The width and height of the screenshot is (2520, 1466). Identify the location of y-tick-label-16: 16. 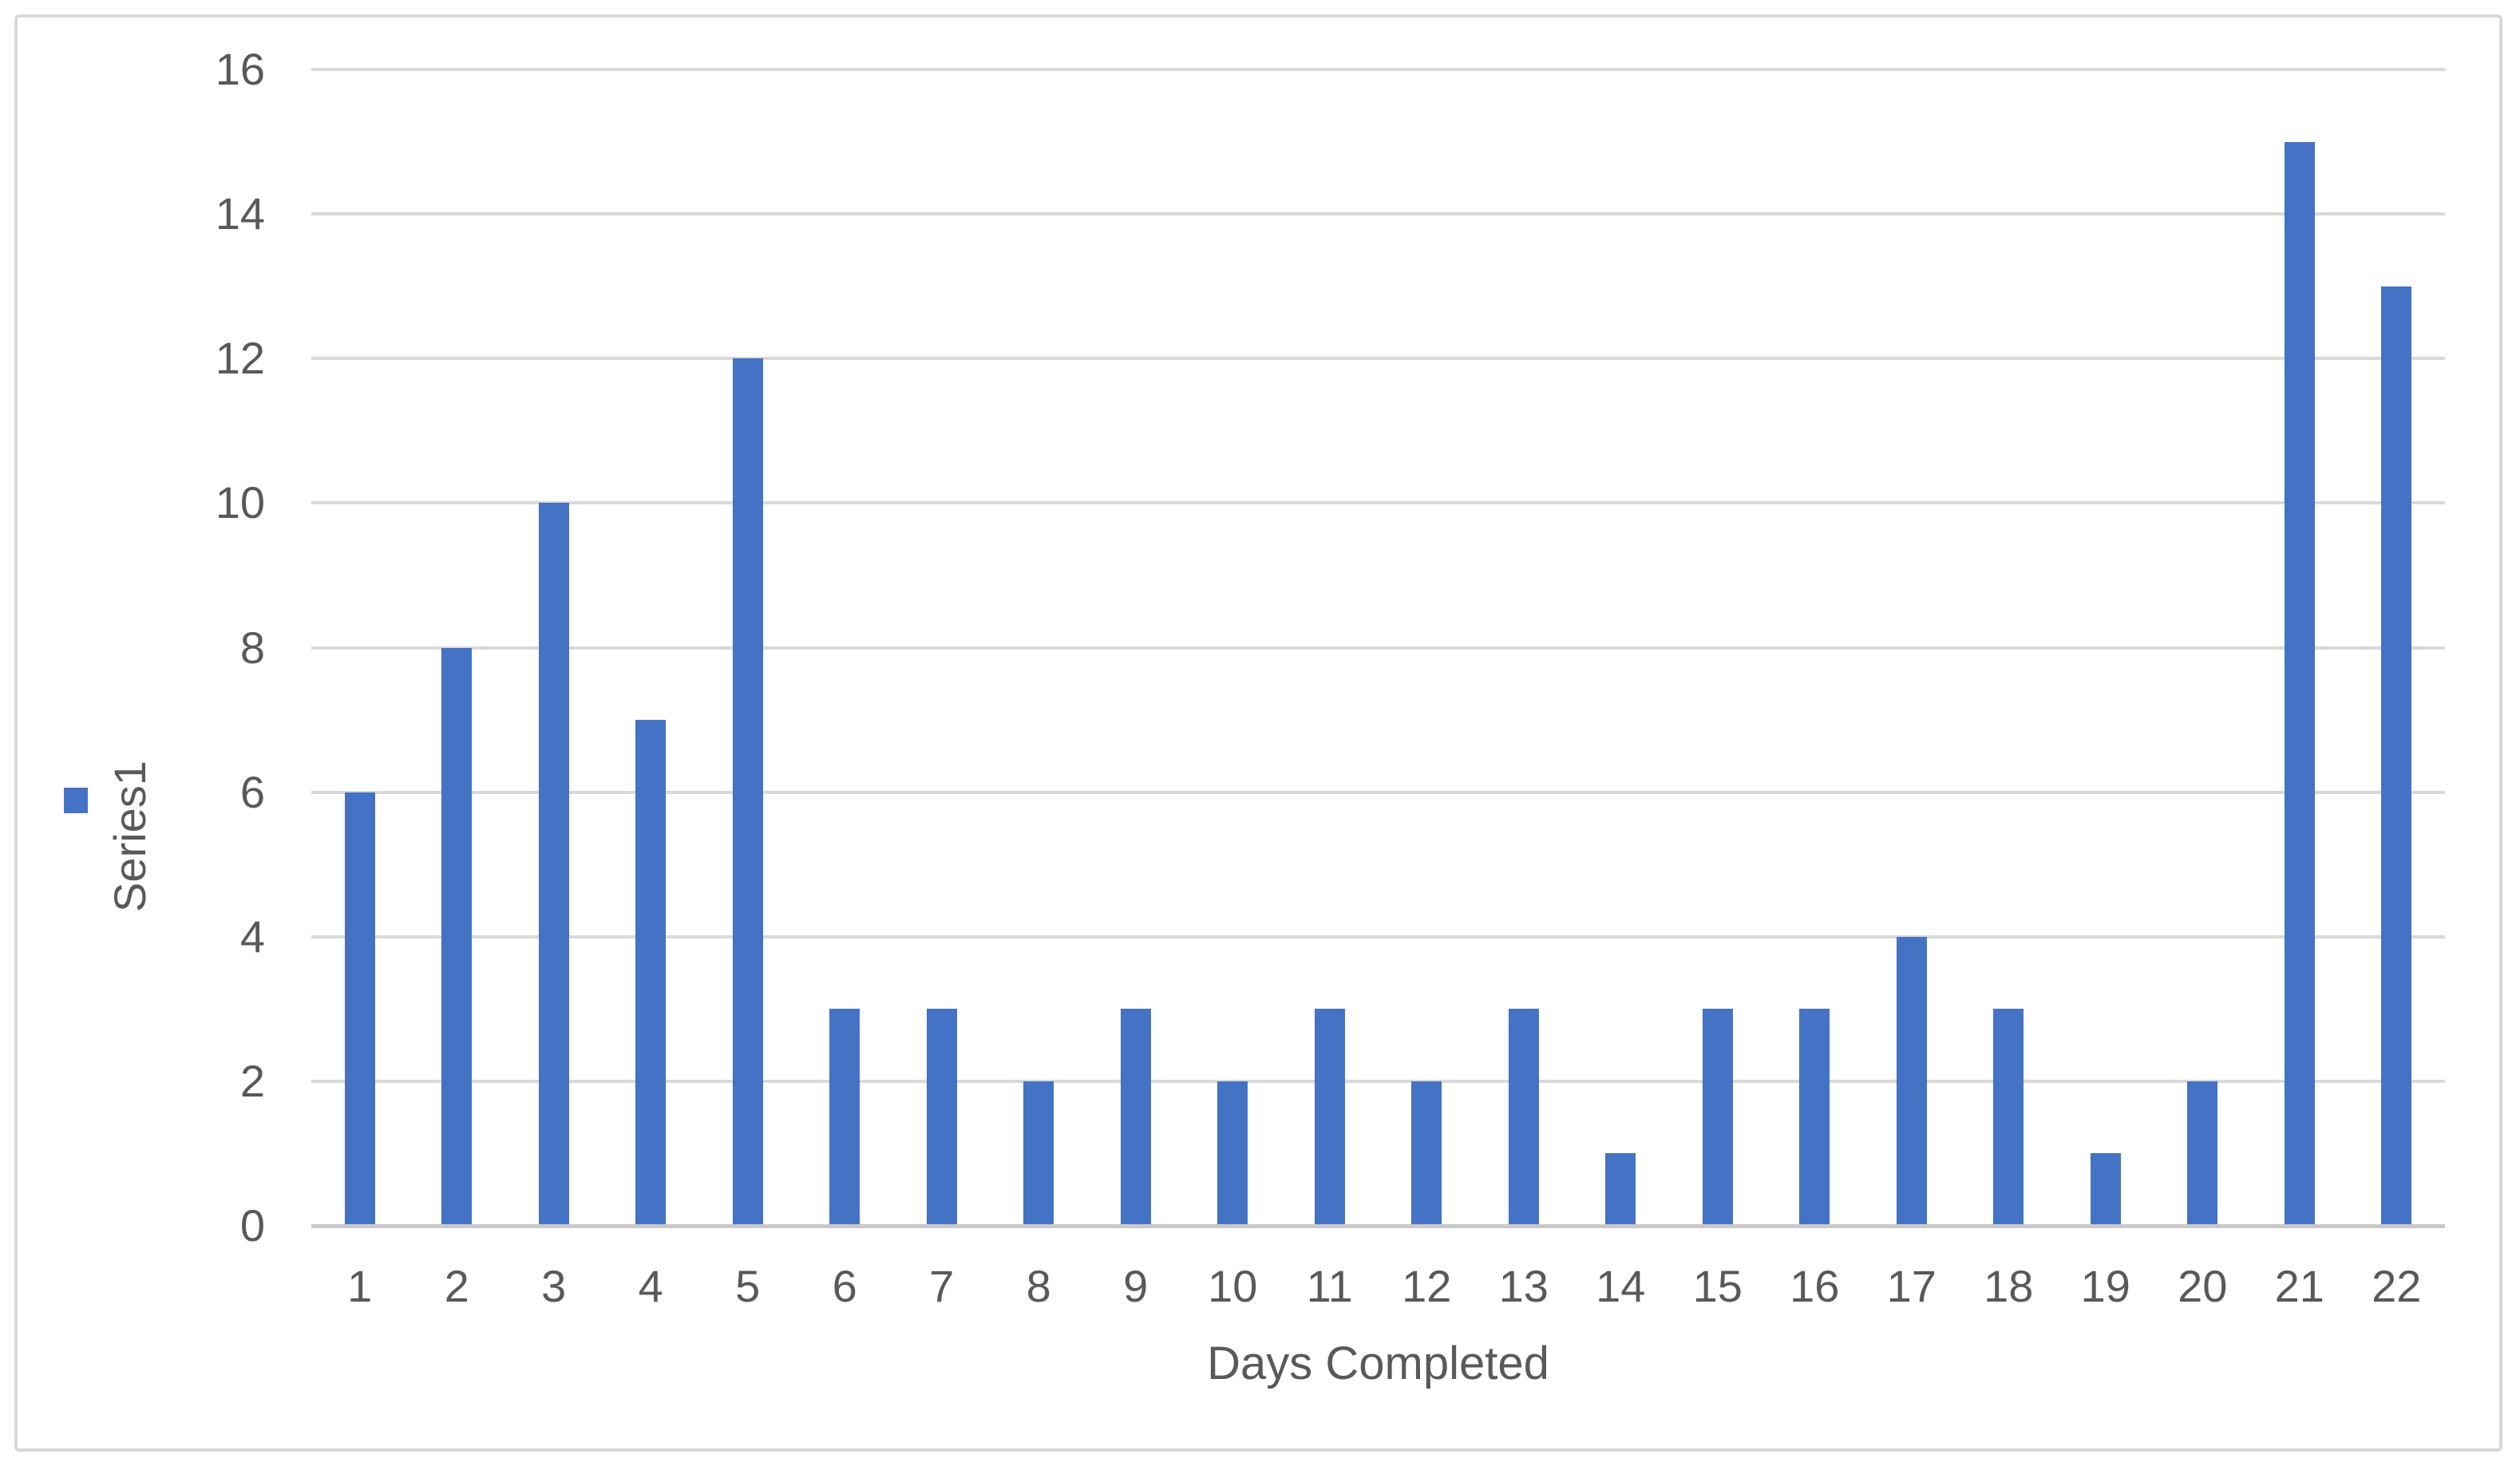
(240, 69).